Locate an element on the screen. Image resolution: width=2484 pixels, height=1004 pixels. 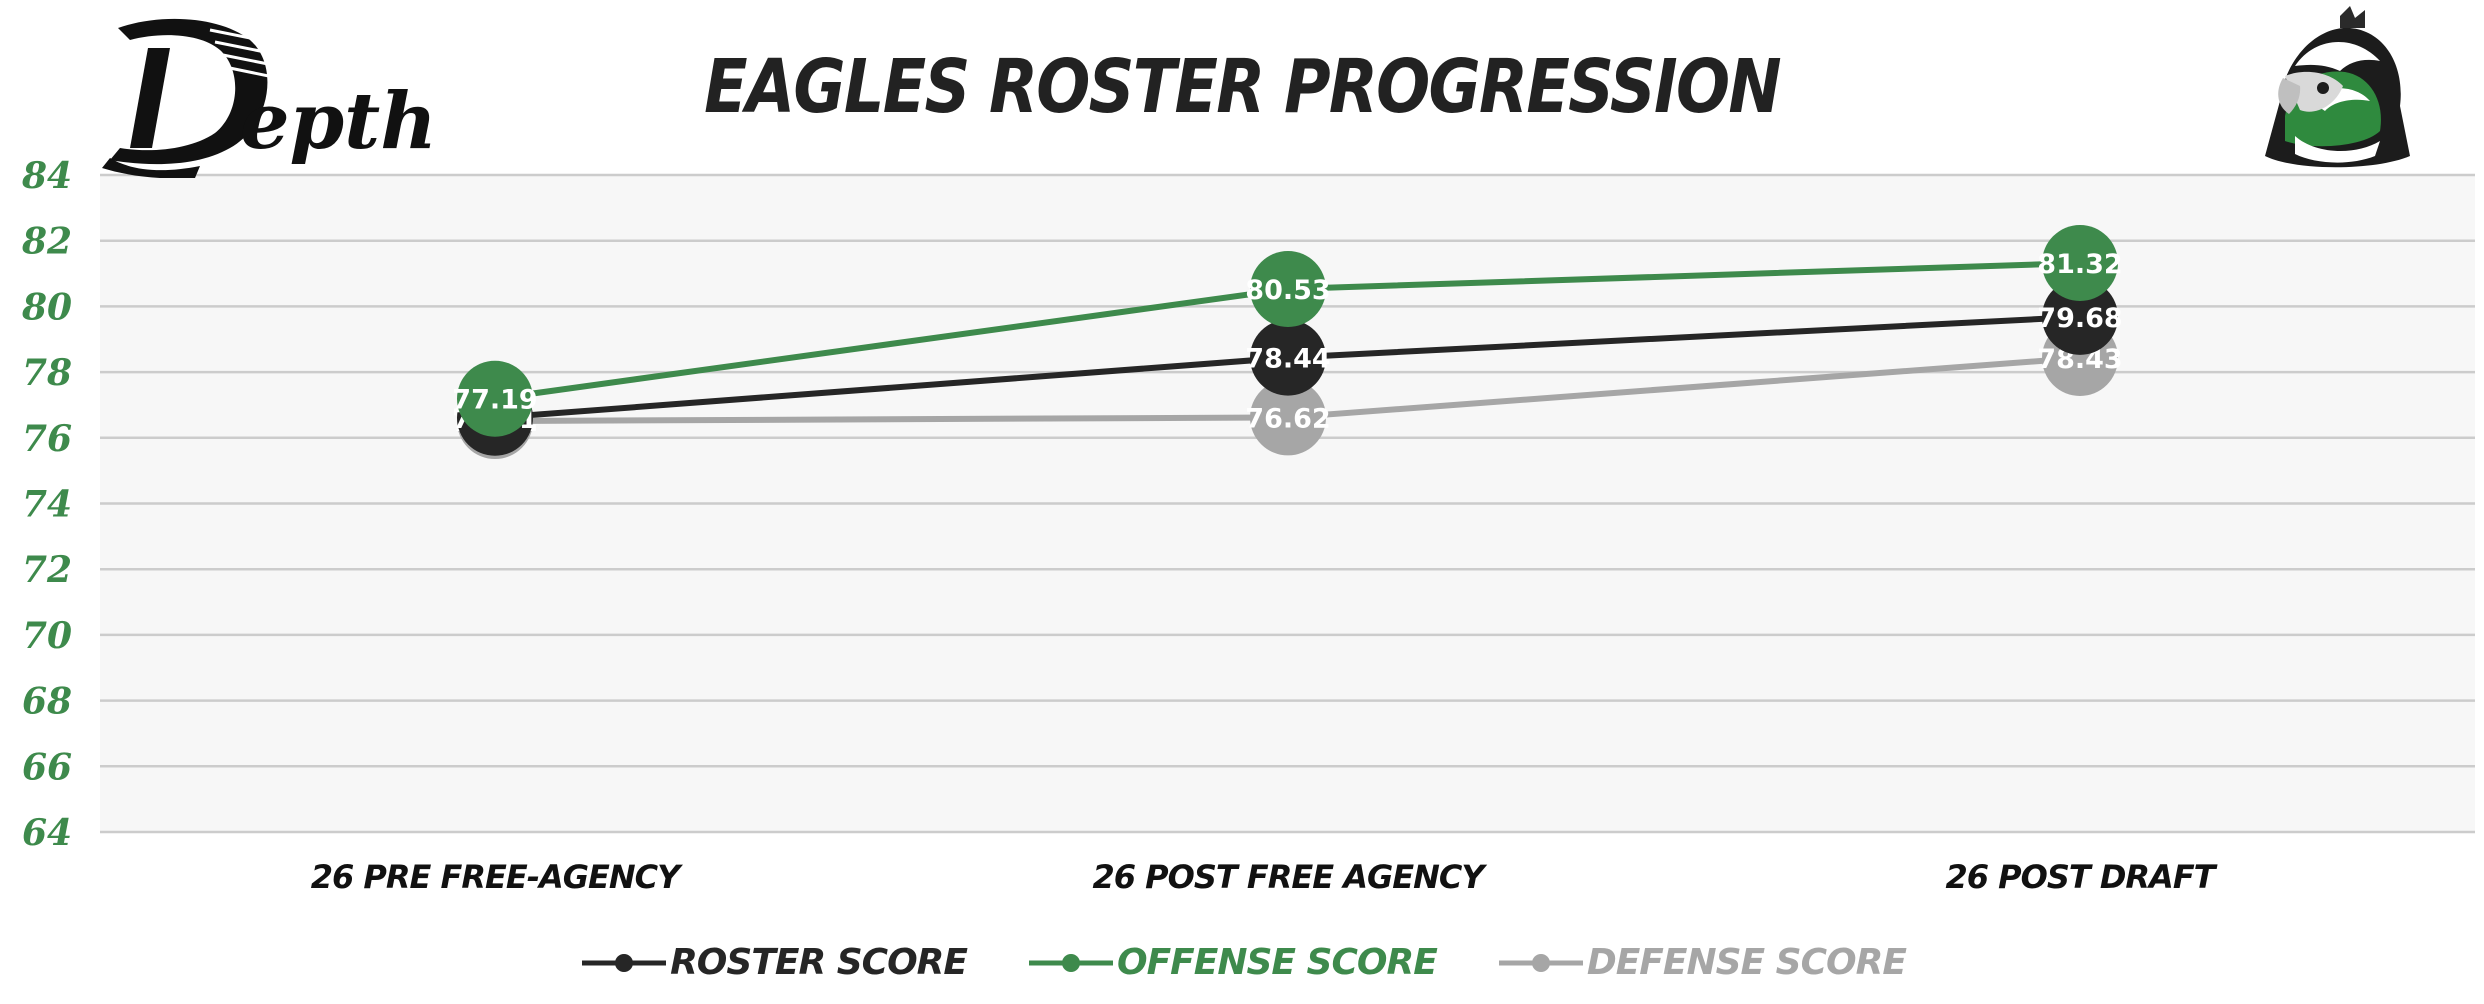
y-tick-label: 66 is located at coordinates (47, 767).